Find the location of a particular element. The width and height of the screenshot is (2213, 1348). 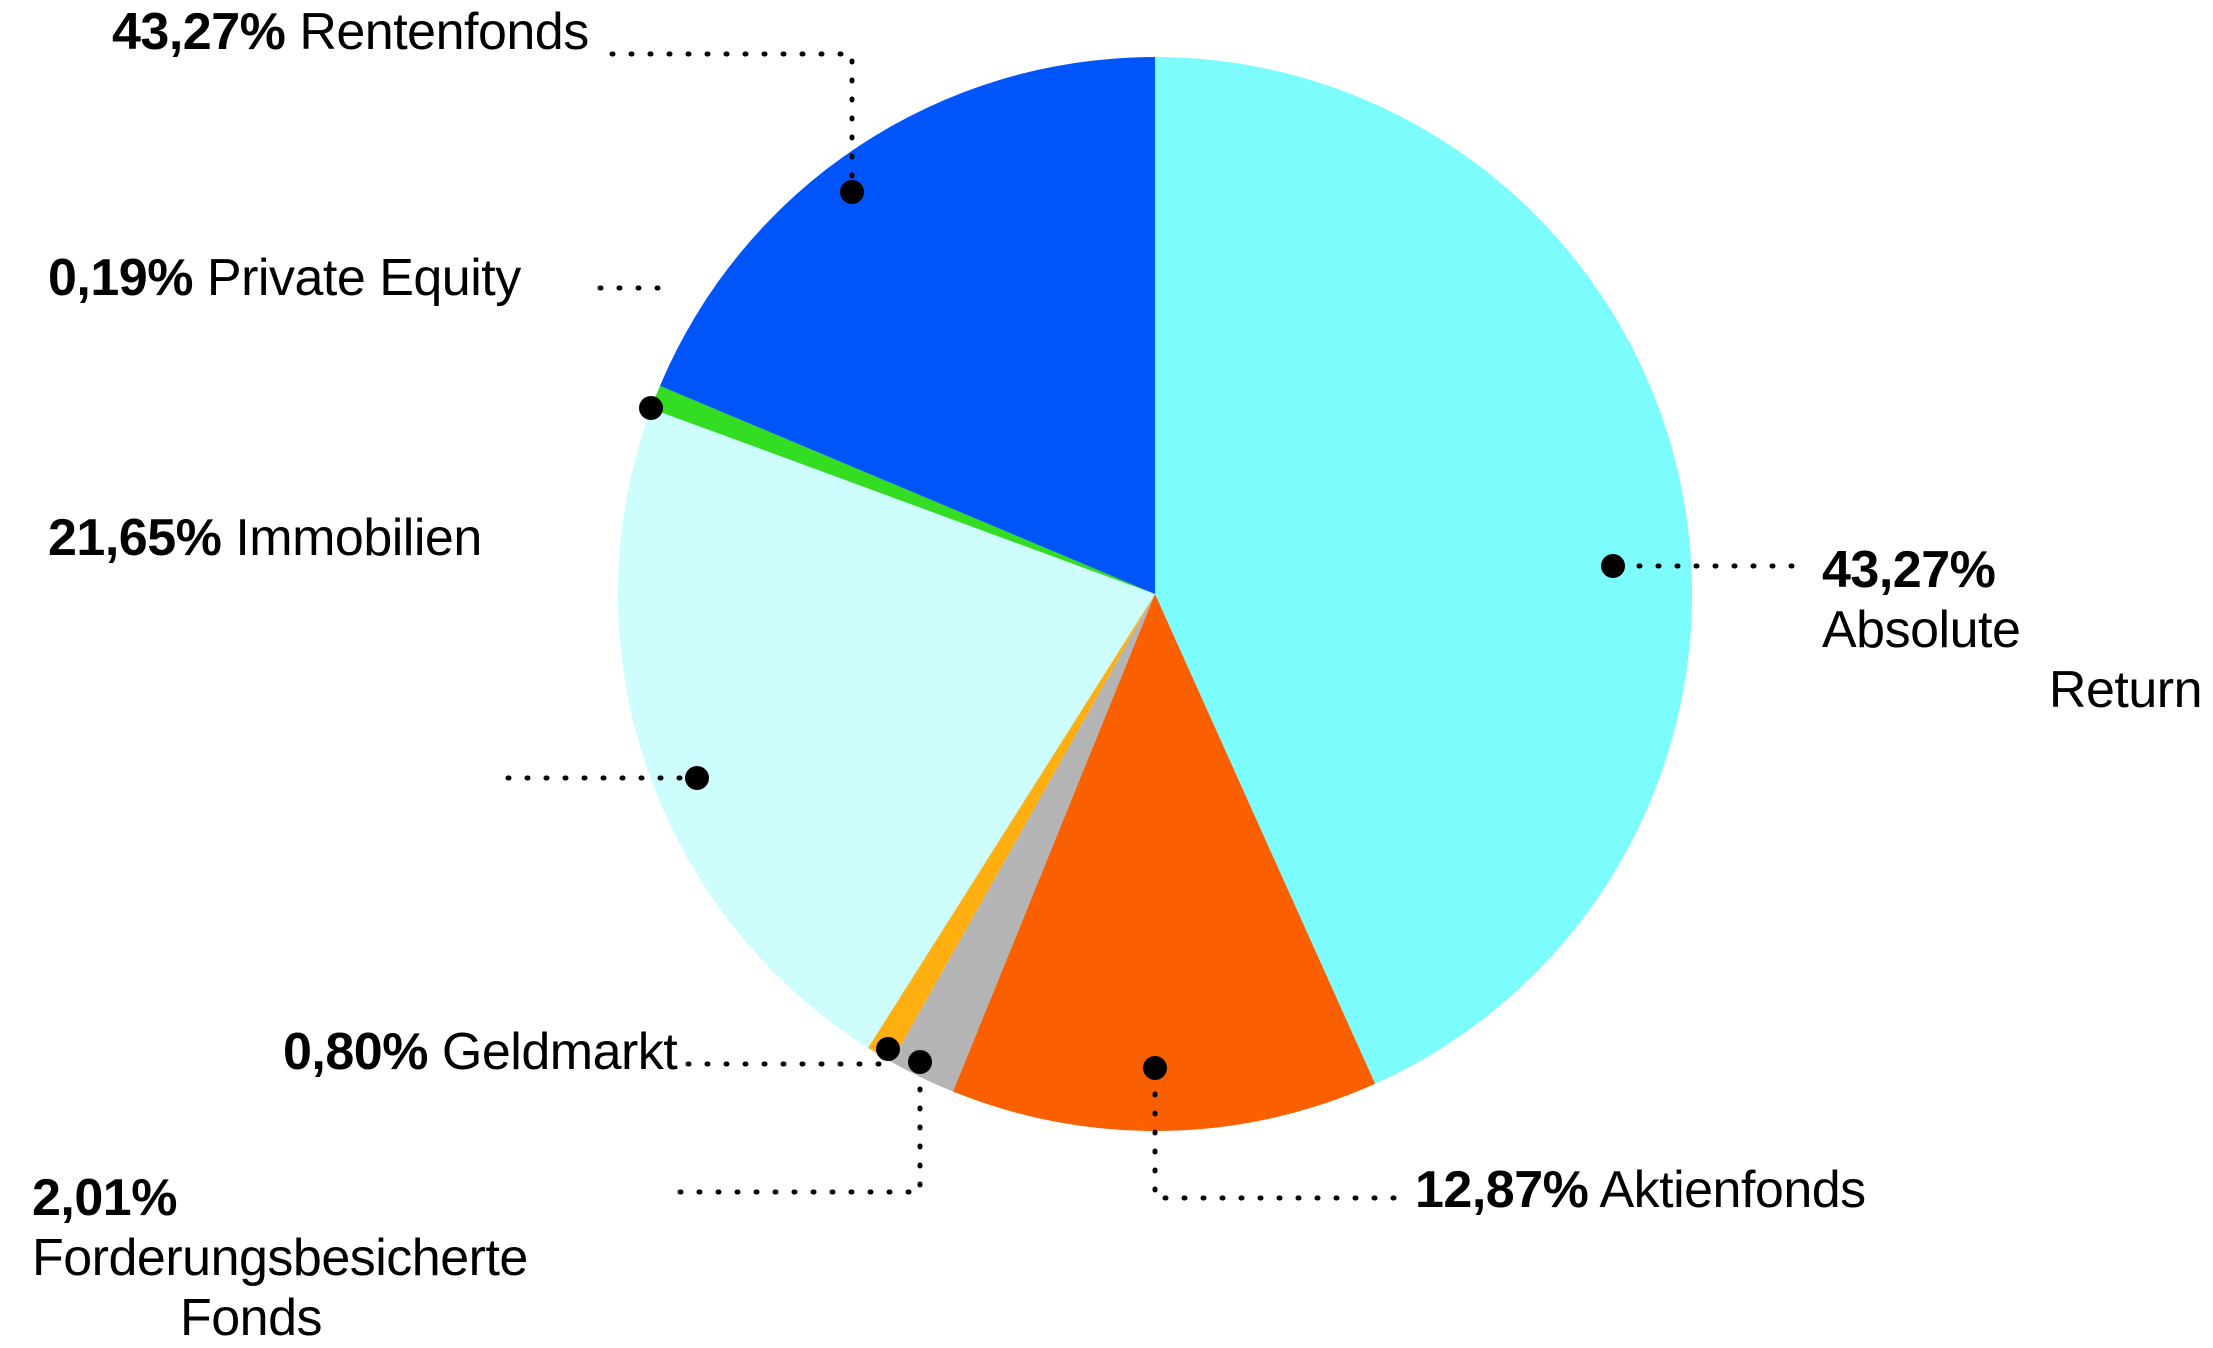

pie-label-forderungsbesicherte-fonds-name-line1: Forderungsbesicherte is located at coordinates (280, 1258).